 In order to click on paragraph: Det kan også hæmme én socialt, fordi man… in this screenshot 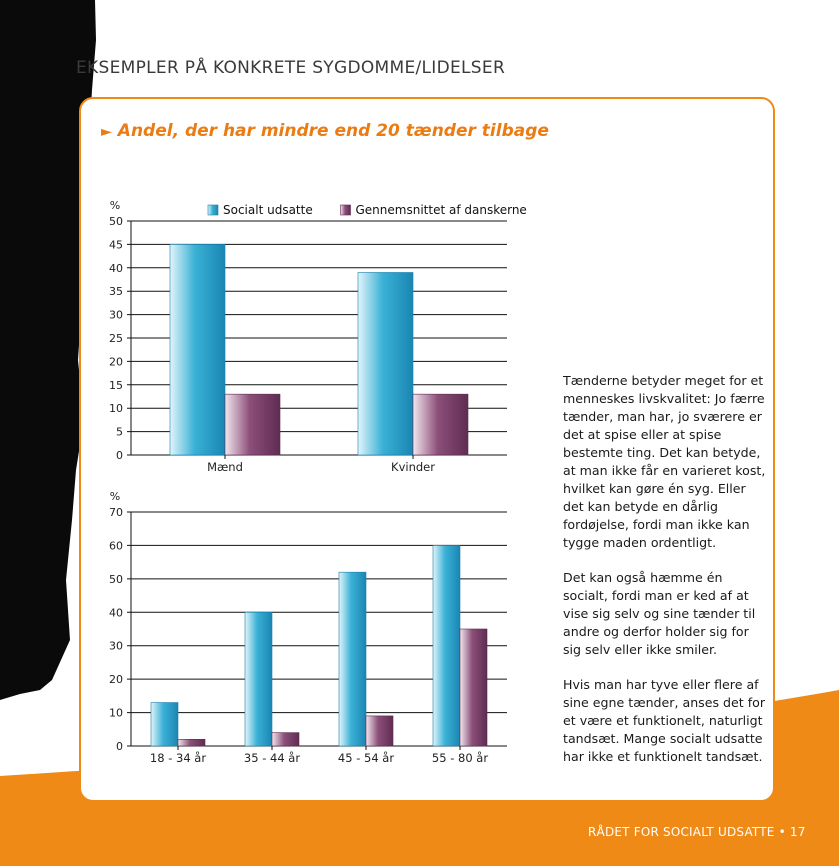, I will do `click(659, 613)`.